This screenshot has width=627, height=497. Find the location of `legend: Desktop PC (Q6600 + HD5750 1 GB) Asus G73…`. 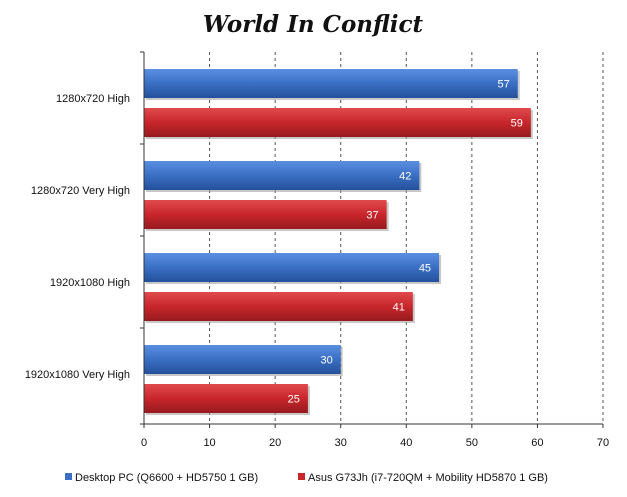

legend: Desktop PC (Q6600 + HD5750 1 GB) Asus G73… is located at coordinates (306, 478).